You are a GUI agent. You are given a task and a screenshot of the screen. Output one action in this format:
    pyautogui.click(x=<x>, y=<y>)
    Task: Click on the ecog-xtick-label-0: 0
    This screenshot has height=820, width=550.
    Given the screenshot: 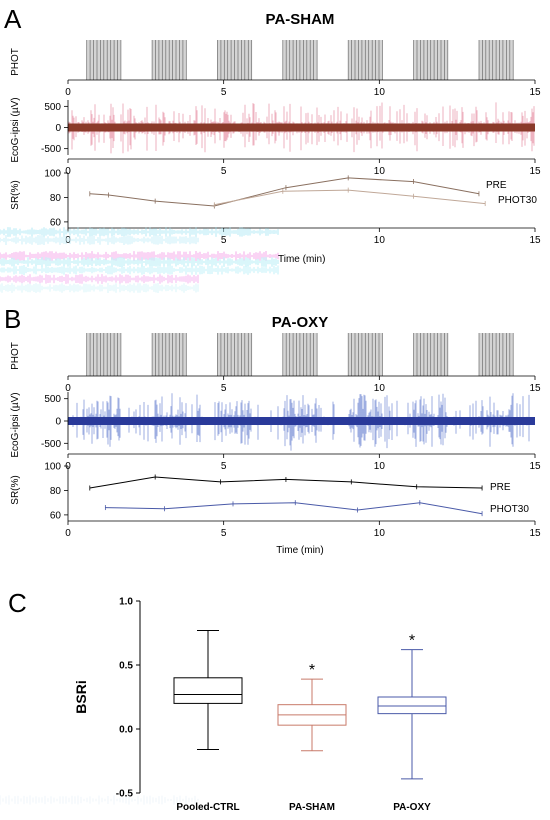 What is the action you would take?
    pyautogui.click(x=68, y=171)
    